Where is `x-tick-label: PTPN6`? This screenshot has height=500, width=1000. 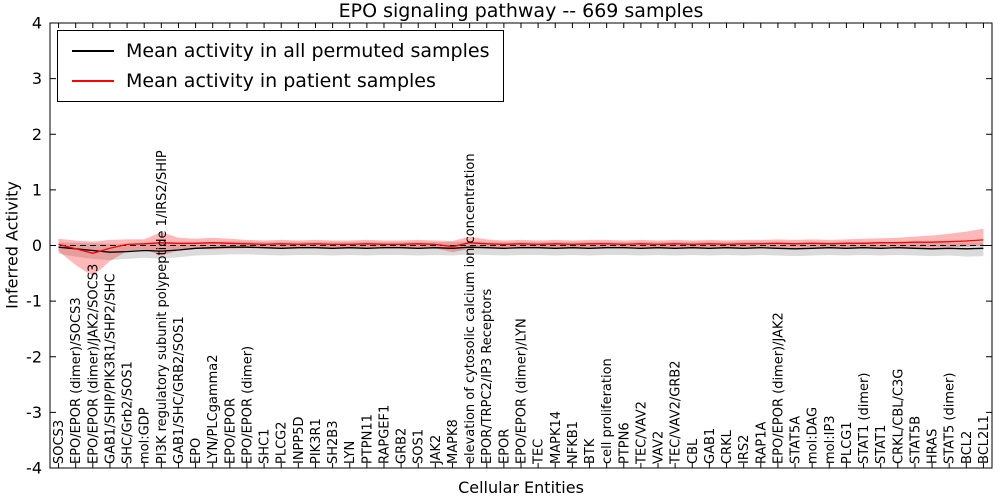
x-tick-label: PTPN6 is located at coordinates (624, 443).